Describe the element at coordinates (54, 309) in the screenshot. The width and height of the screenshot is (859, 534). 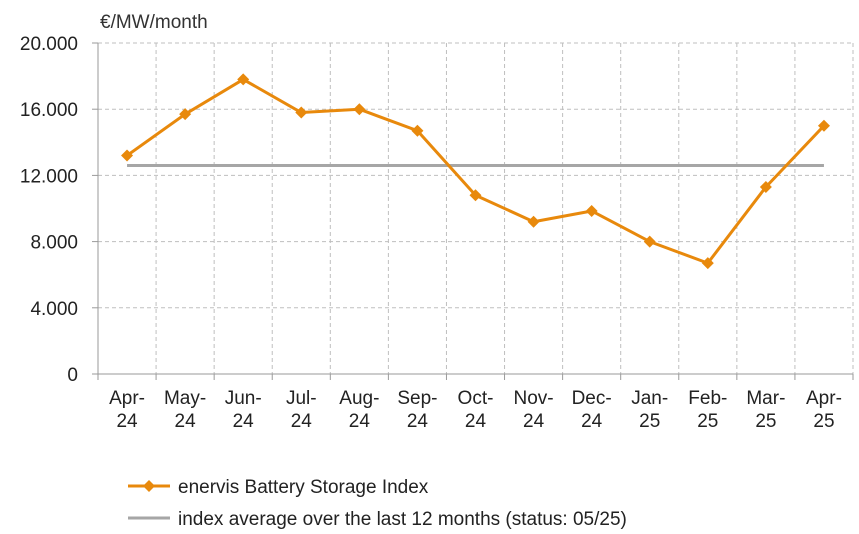
I see `y-tick-label-1: 4.000` at that location.